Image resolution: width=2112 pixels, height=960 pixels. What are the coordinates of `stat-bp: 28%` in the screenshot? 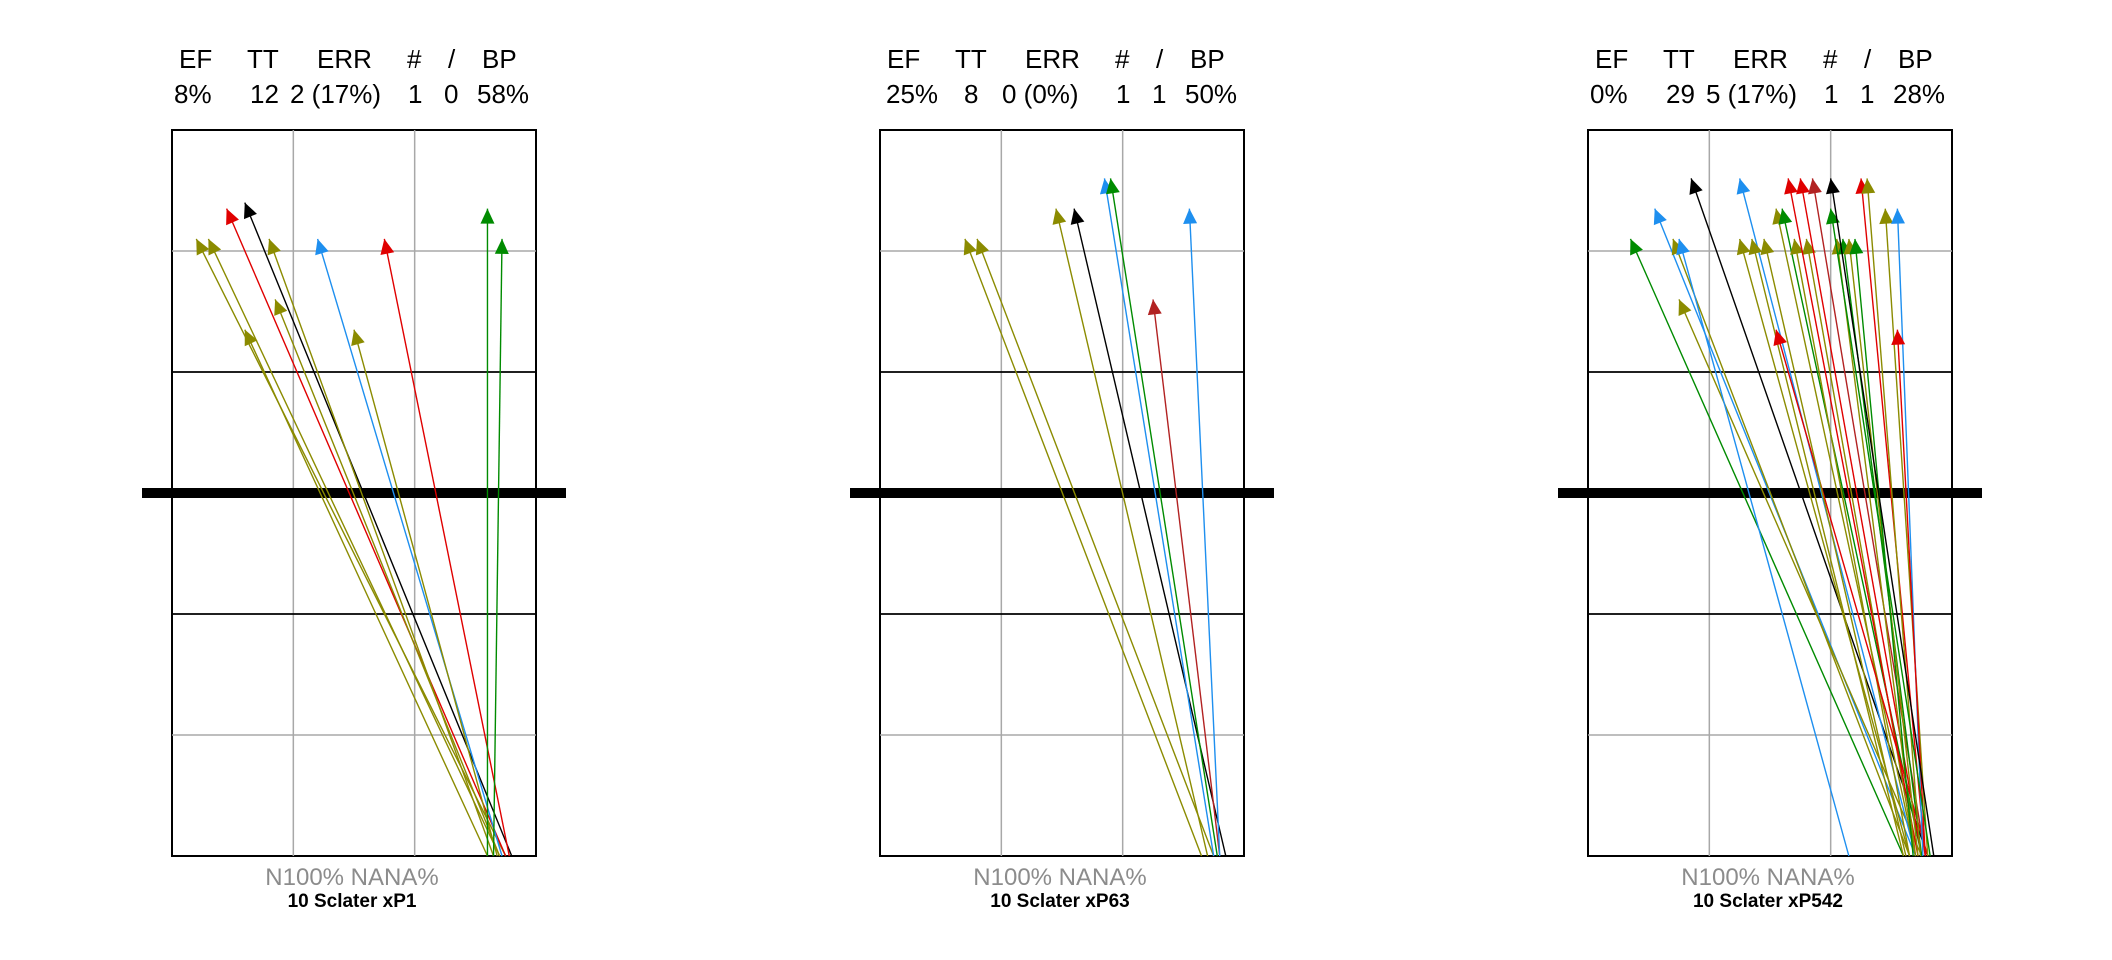 It's located at (1919, 94).